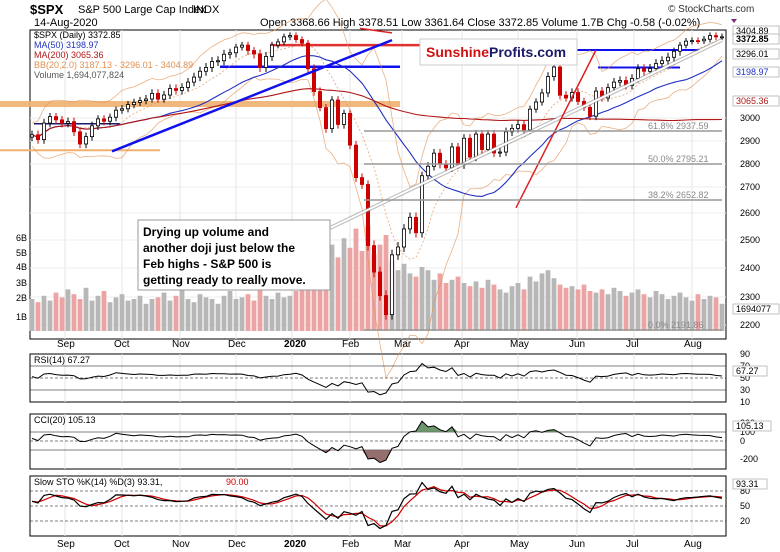 This screenshot has height=552, width=780. What do you see at coordinates (21, 267) in the screenshot?
I see `volume-tick-label: 4B` at bounding box center [21, 267].